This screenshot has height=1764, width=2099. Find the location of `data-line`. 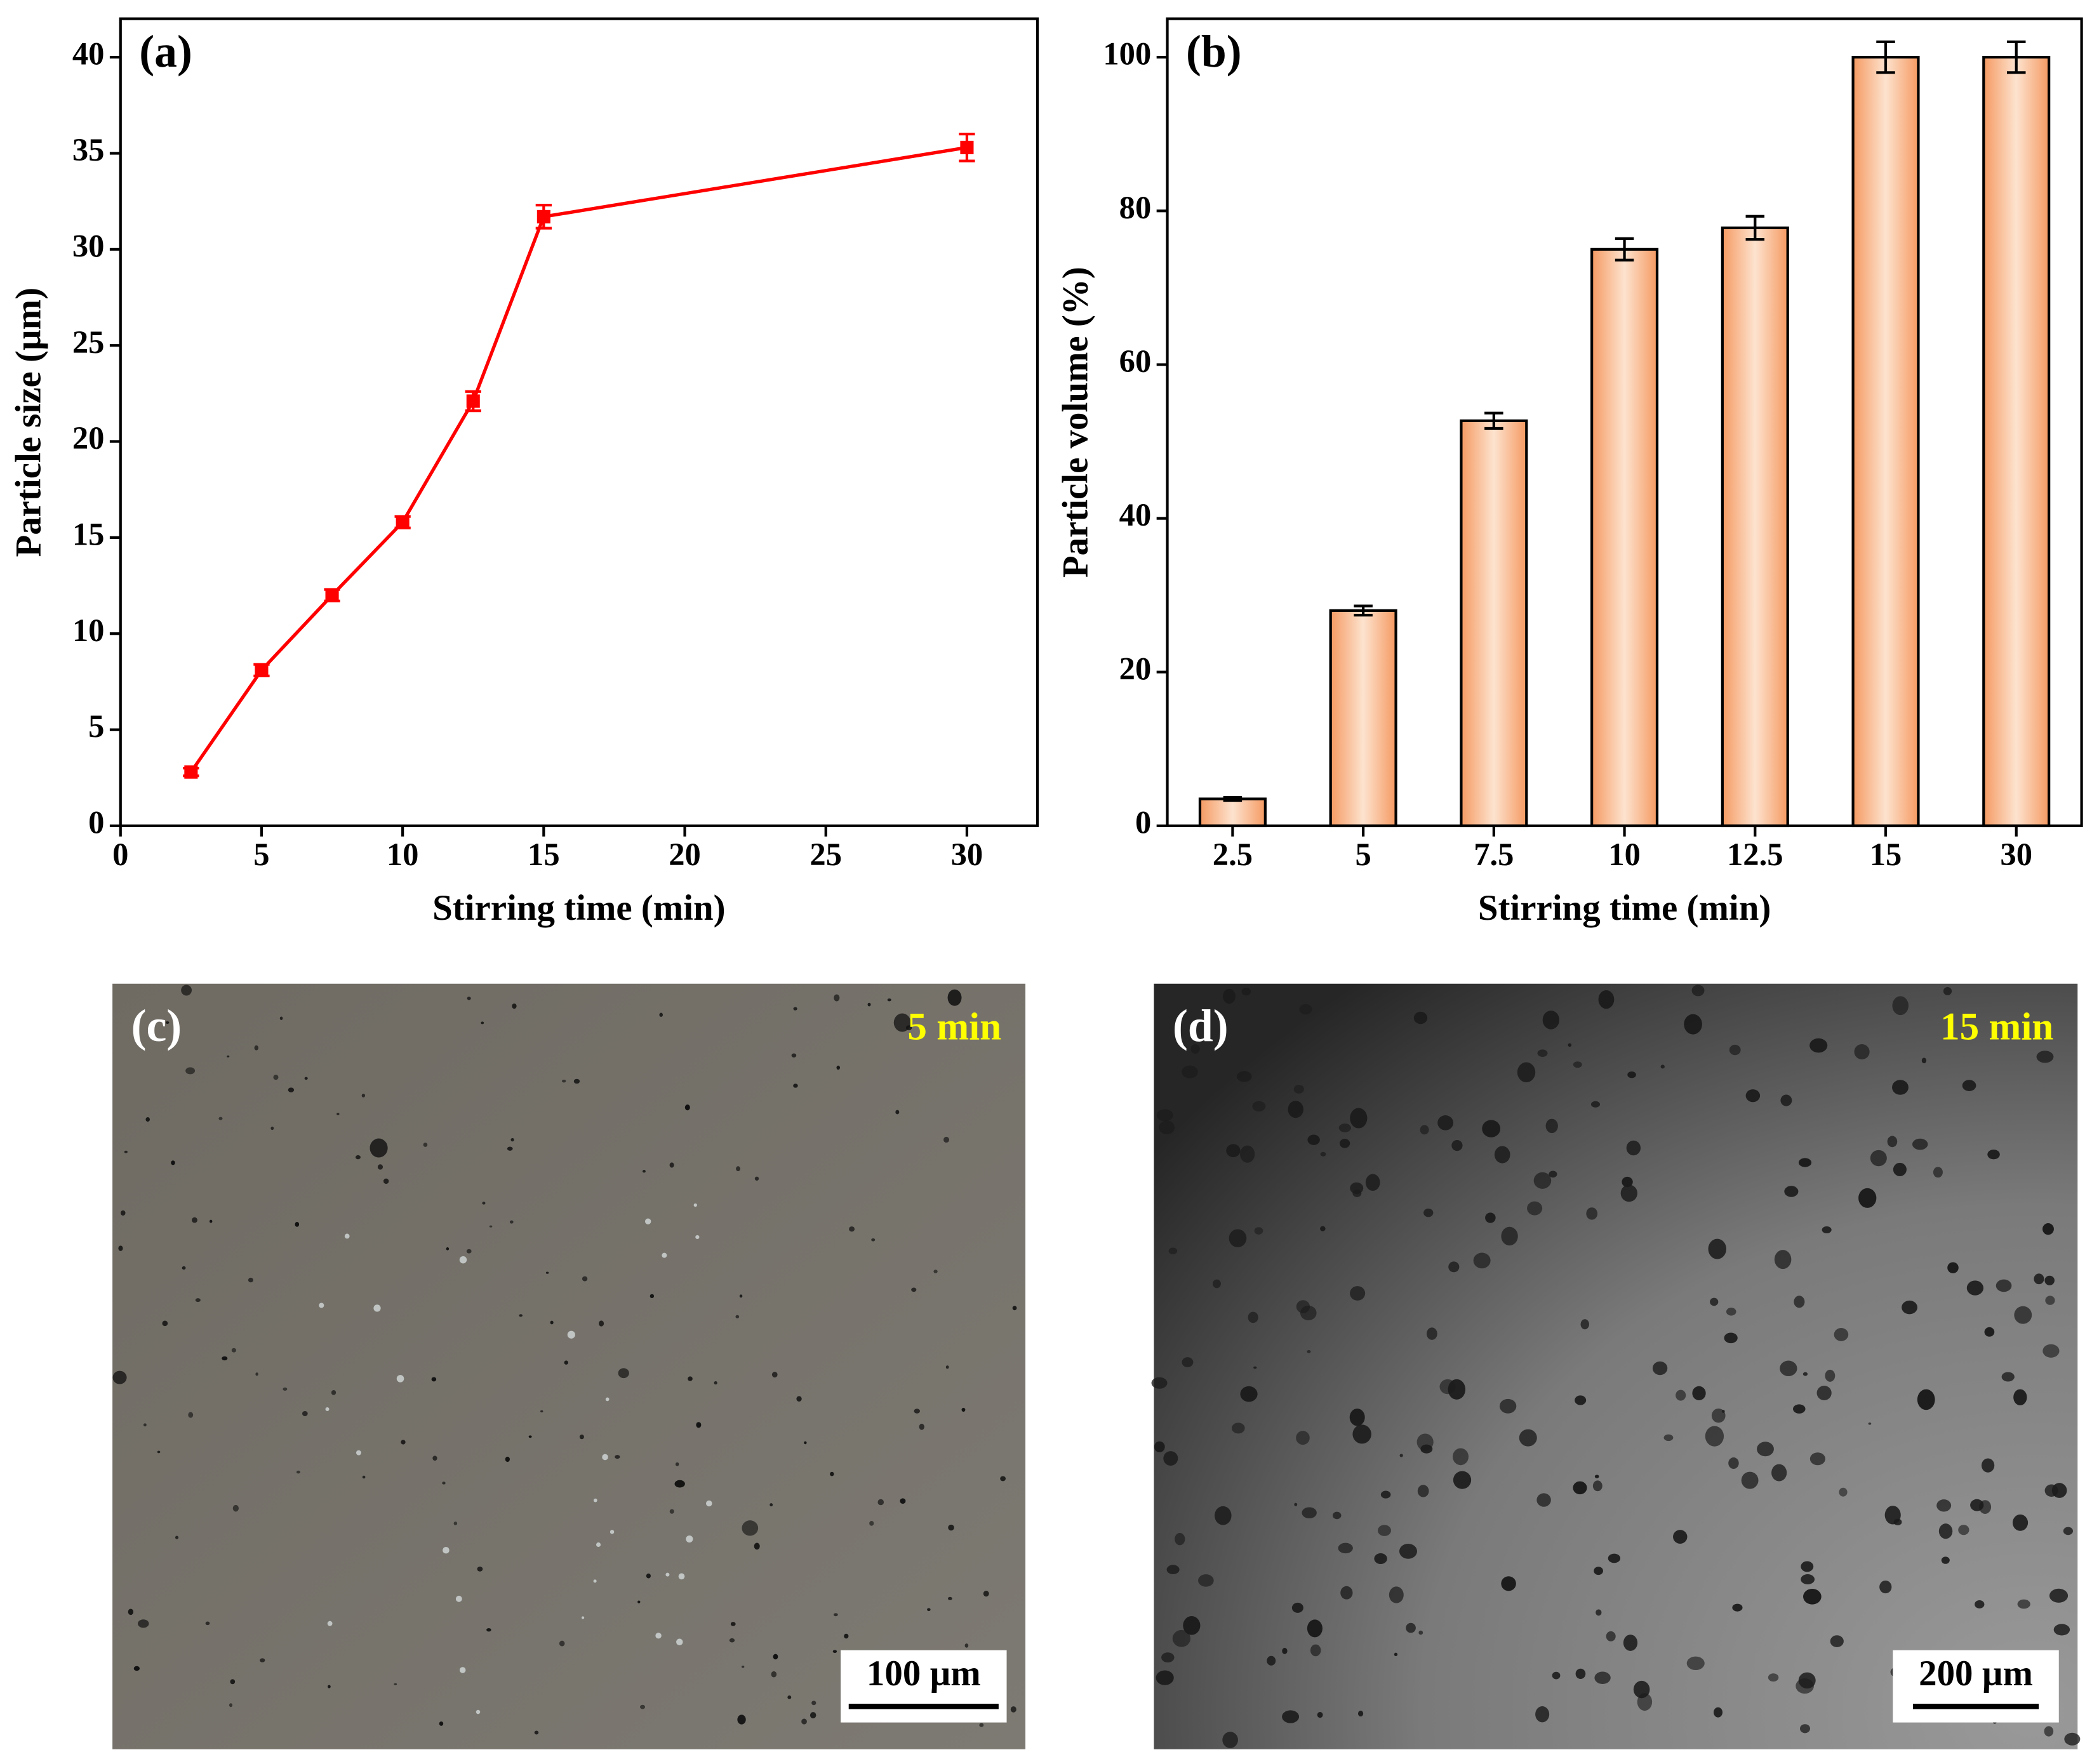

data-line is located at coordinates (578, 459).